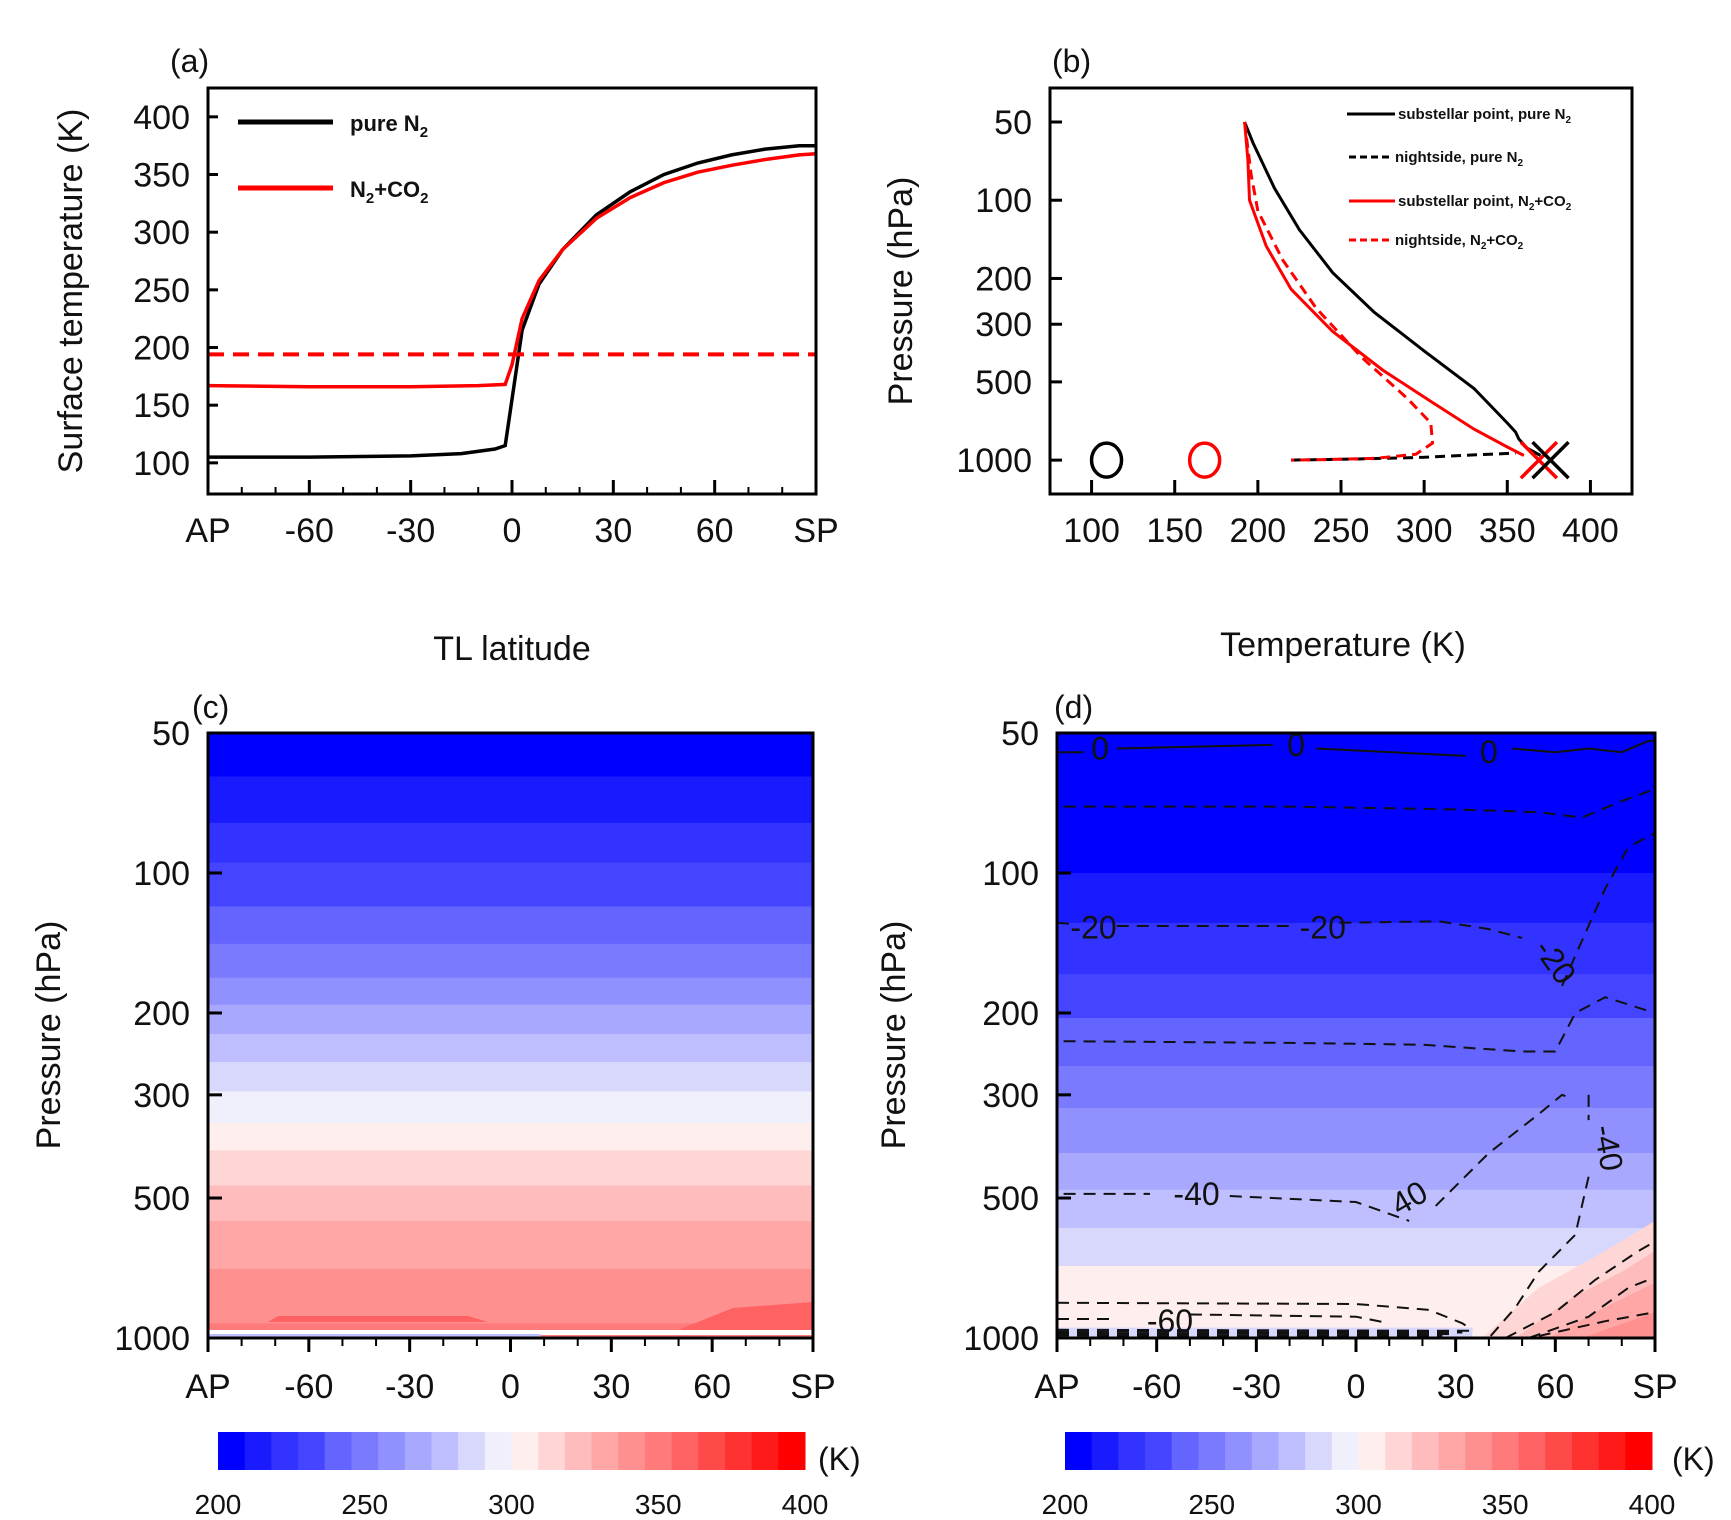  I want to click on legend-label-substellar-pure-n2: substellar point, pure N2, so click(1485, 116).